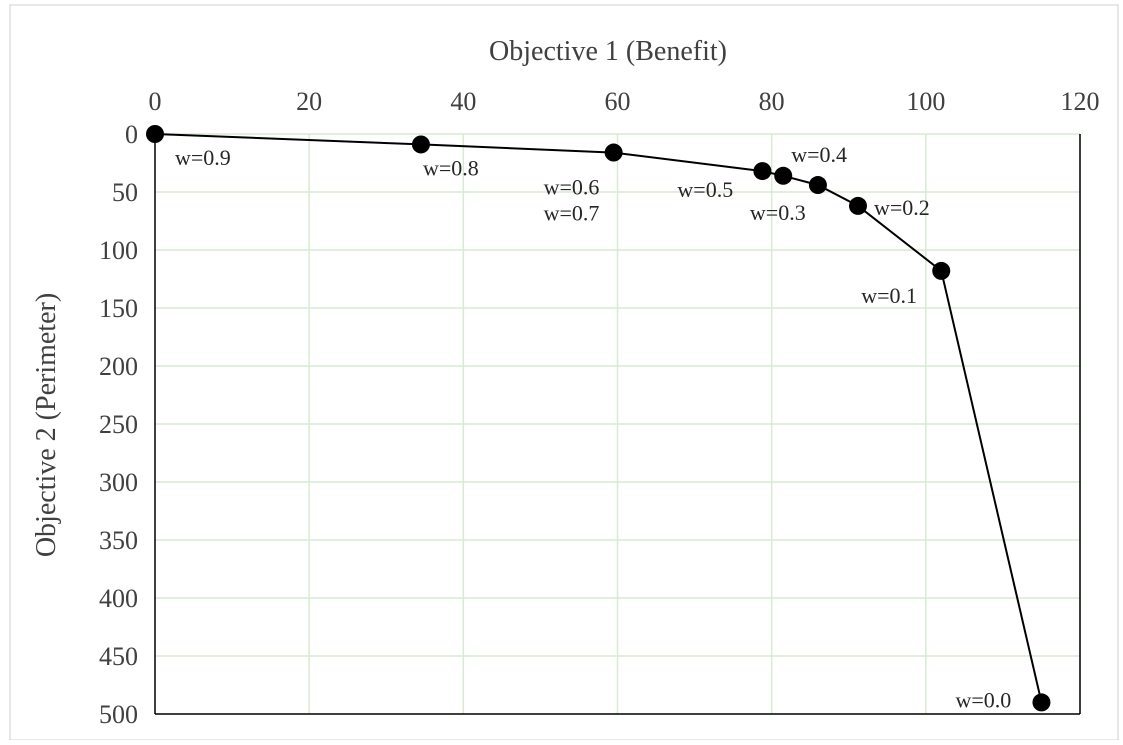  I want to click on x-tick-label: 120, so click(1080, 101).